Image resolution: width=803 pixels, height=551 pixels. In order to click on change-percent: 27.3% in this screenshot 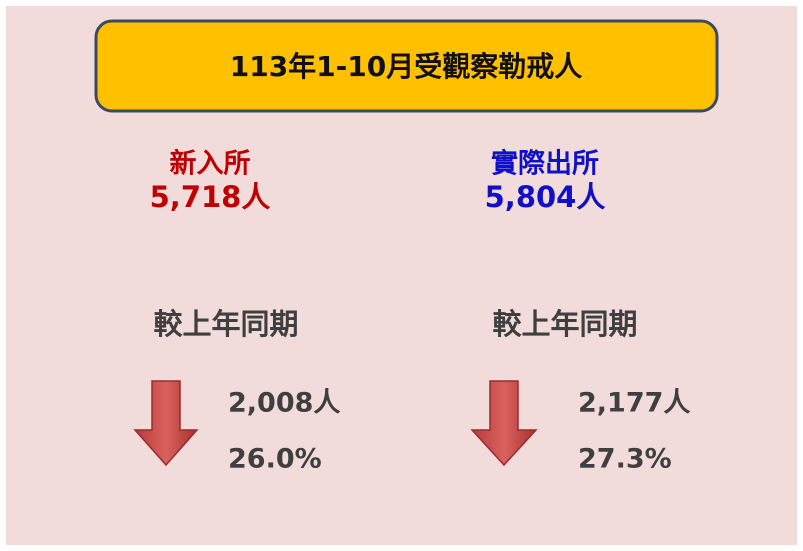, I will do `click(625, 459)`.